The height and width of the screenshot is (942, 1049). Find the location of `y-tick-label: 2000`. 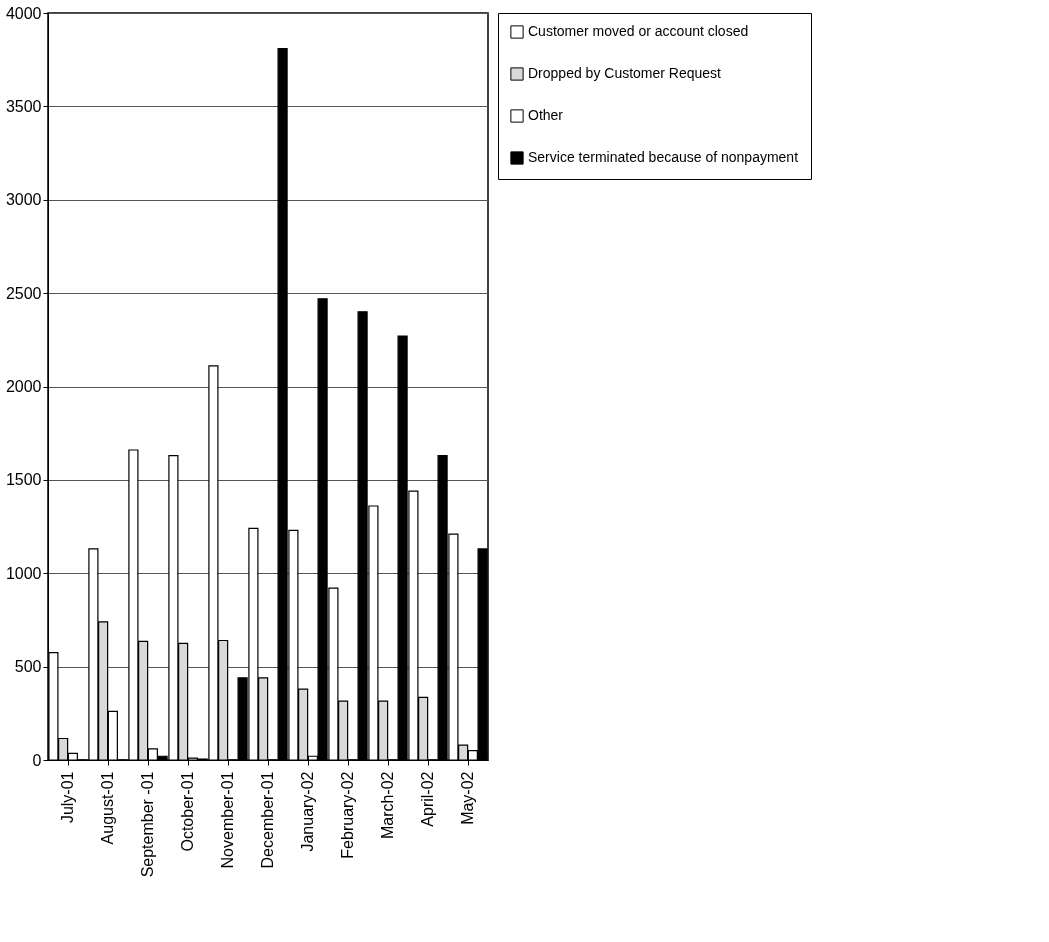

y-tick-label: 2000 is located at coordinates (23, 386).